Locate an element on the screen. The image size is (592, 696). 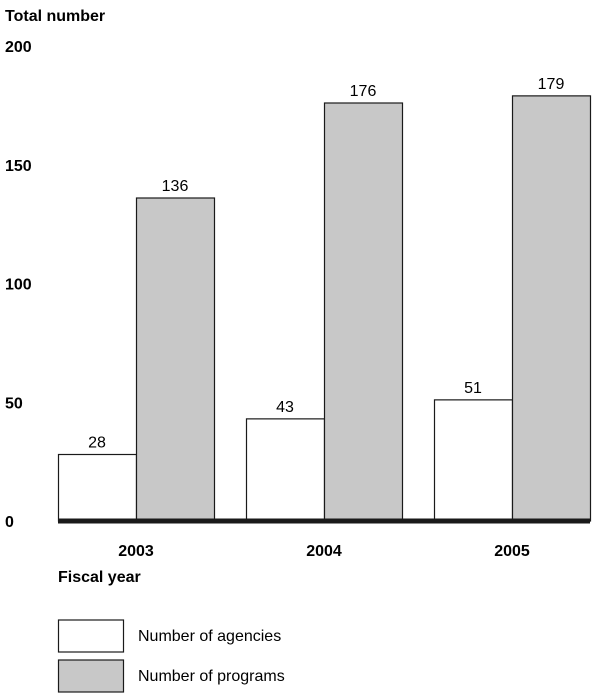
data-label: 51 is located at coordinates (473, 388).